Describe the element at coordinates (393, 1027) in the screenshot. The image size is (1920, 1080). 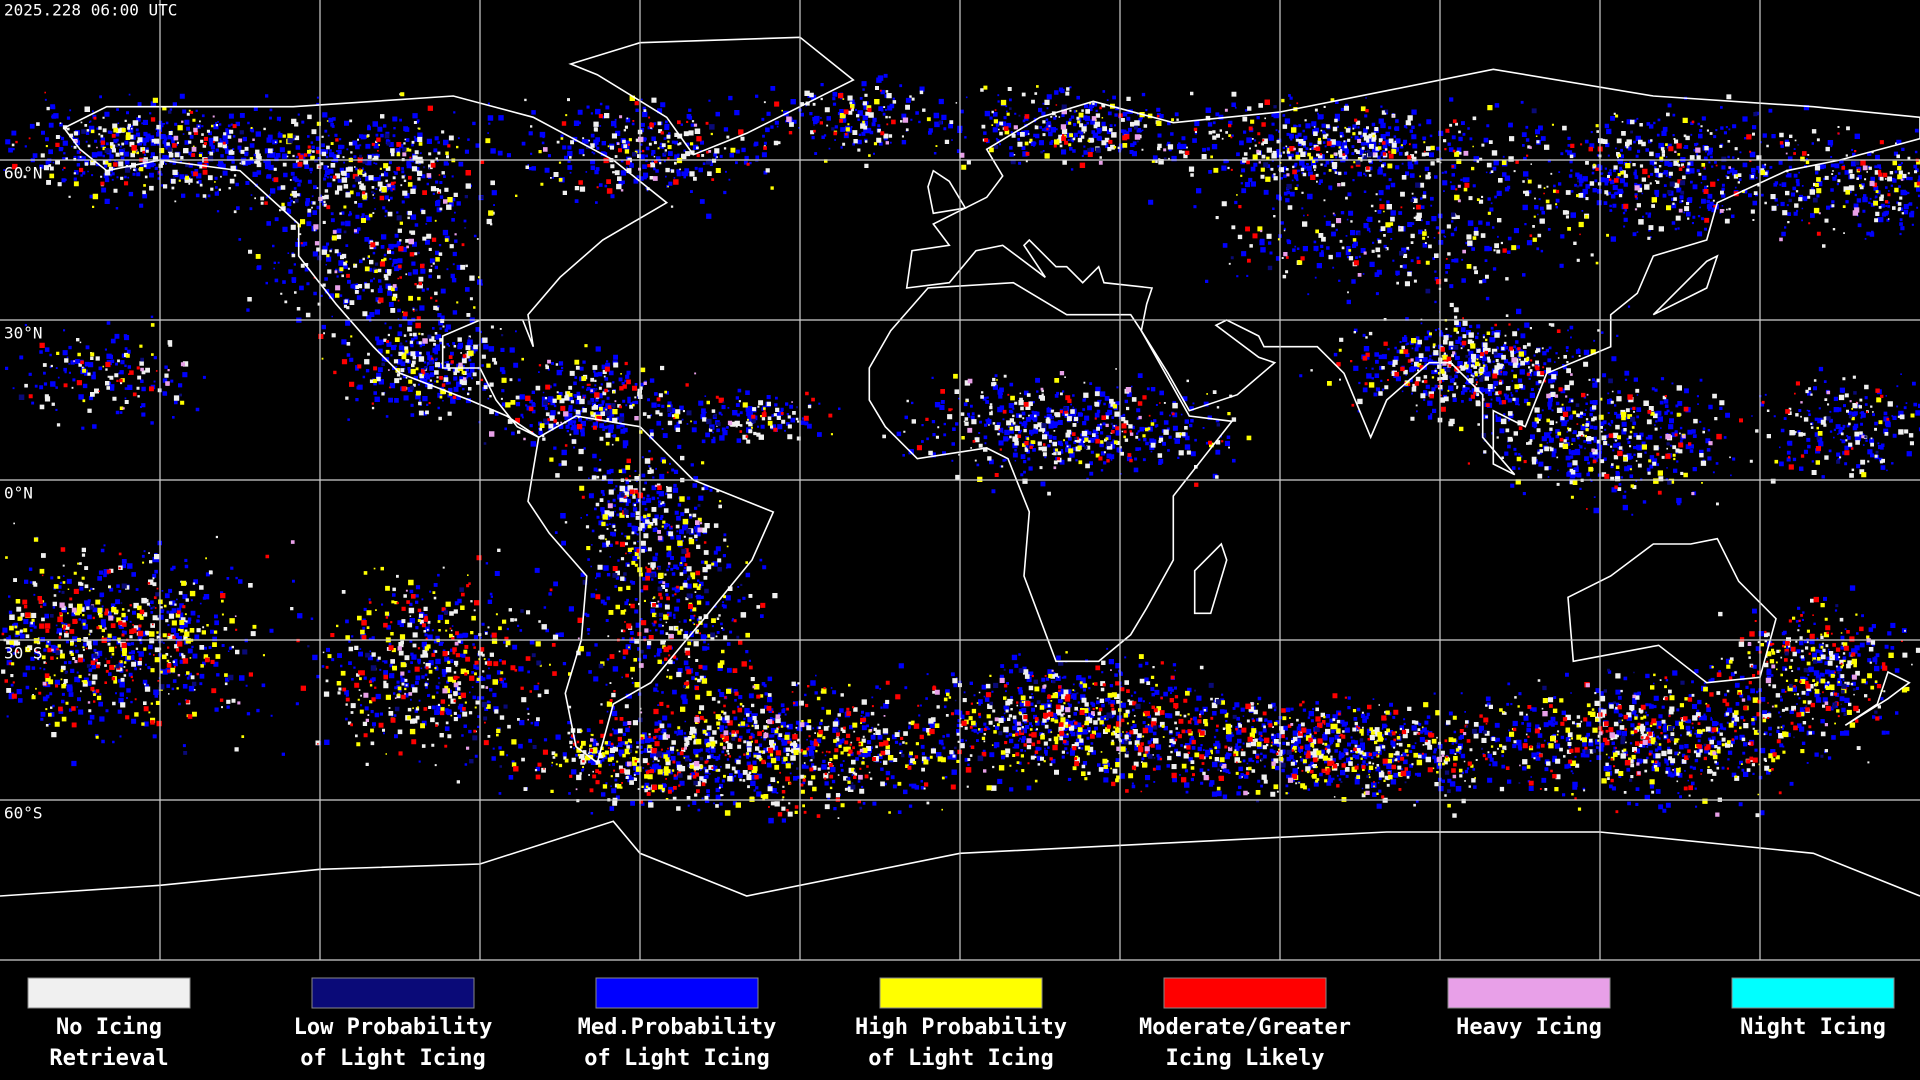
I see `legend-label: Low Probability` at that location.